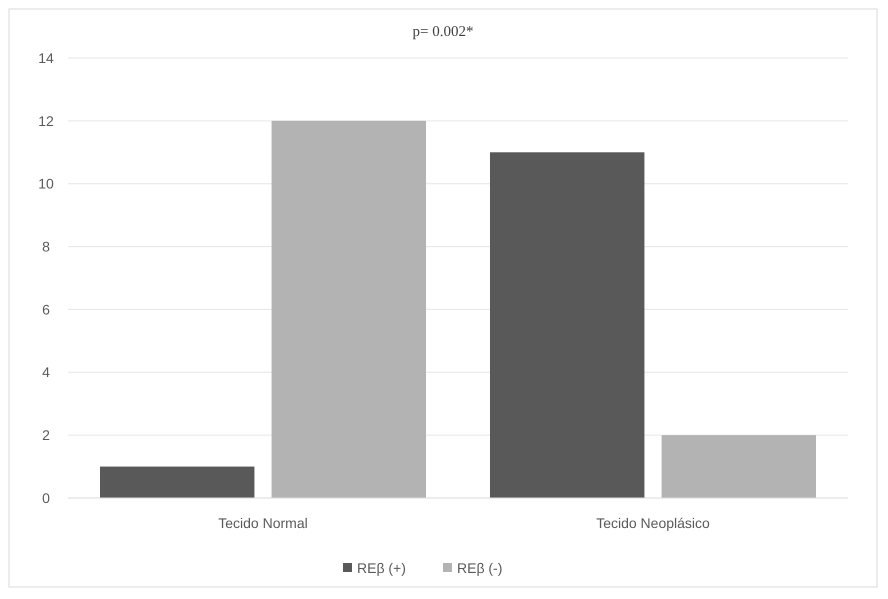 Image resolution: width=888 pixels, height=599 pixels. I want to click on y-tick-label: 12, so click(46, 120).